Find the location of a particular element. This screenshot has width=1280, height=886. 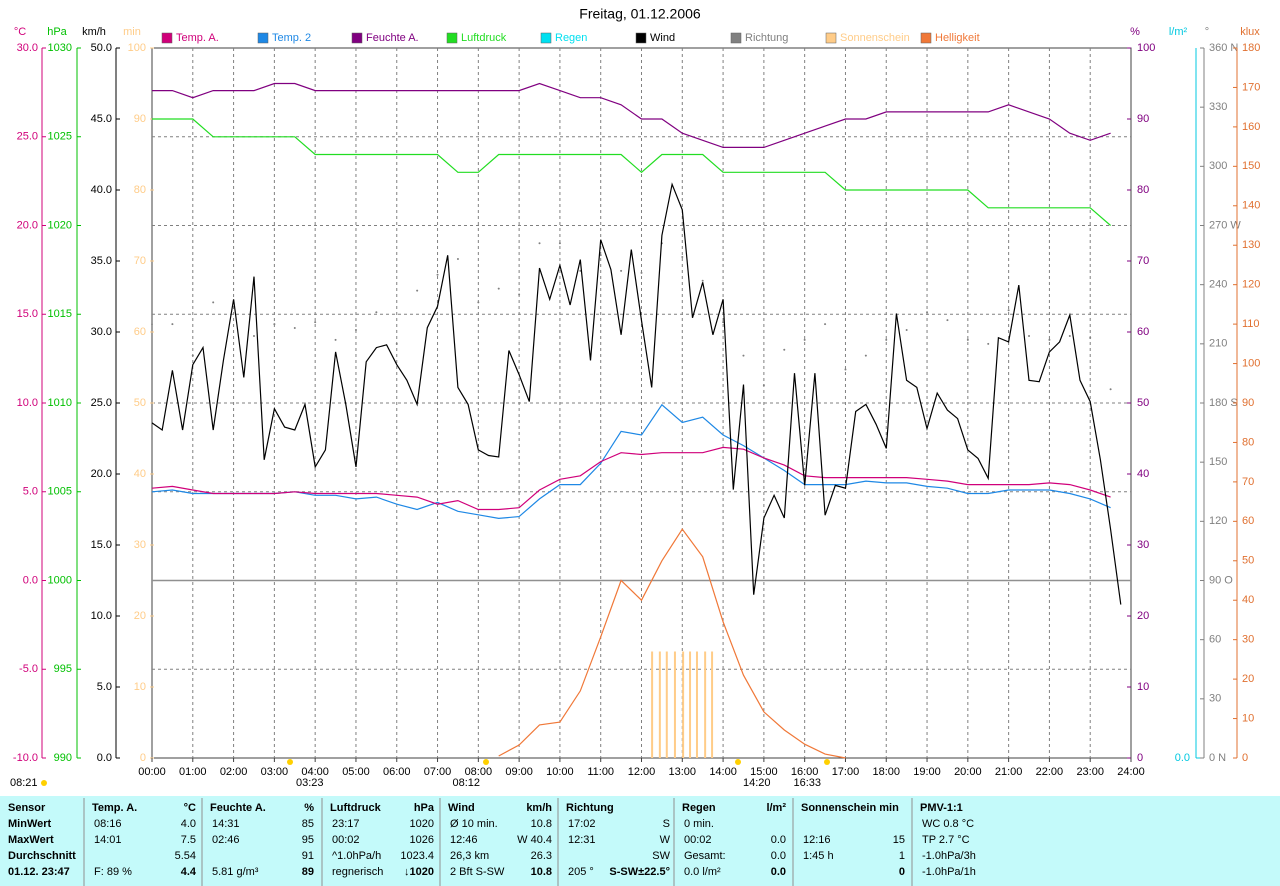

y-tick-label: 1015 is located at coordinates (60, 314).